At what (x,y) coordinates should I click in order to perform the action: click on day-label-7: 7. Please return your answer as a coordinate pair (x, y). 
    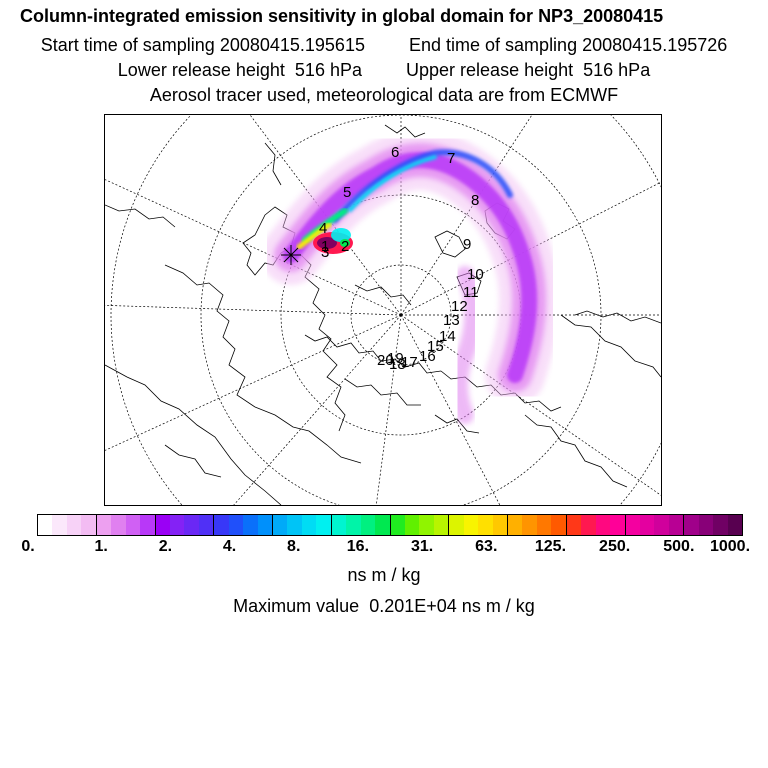
    Looking at the image, I should click on (451, 158).